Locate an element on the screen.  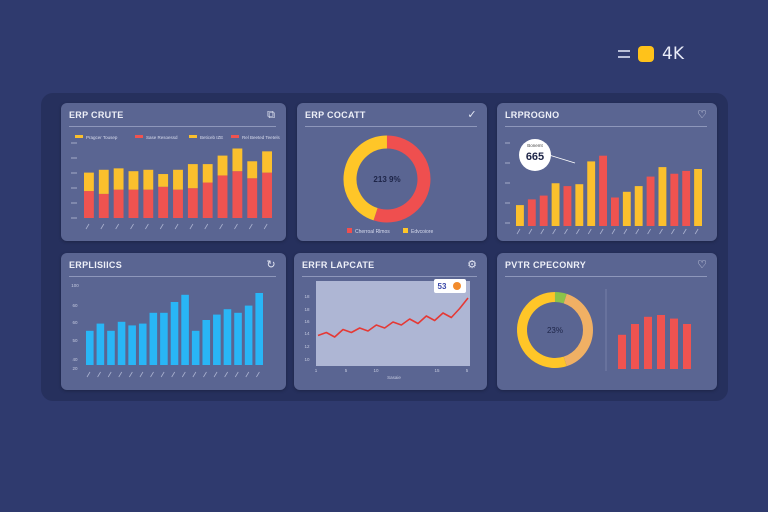
topbar: 4K is located at coordinates (651, 54).